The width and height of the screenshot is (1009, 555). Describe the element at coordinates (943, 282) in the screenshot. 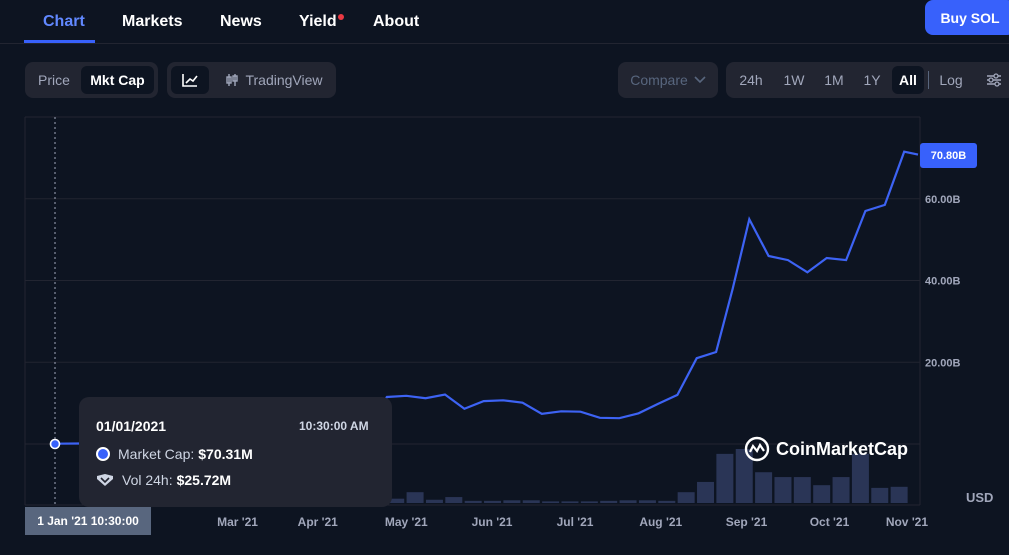

I see `y-tick-label: 40.00B` at that location.